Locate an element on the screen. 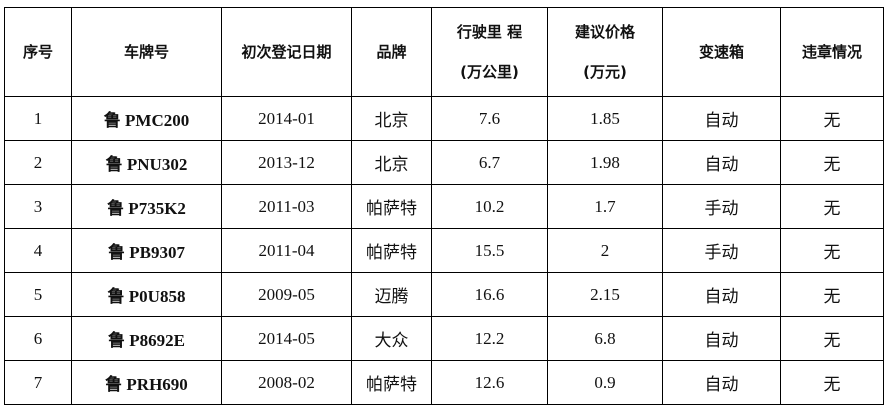  cell-reg-date: 2014-05 is located at coordinates (286, 338).